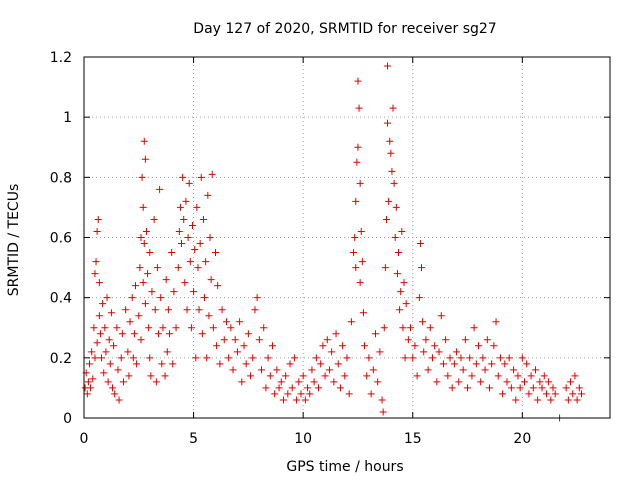 The image size is (640, 480). Describe the element at coordinates (61, 238) in the screenshot. I see `y-tick-labels: 0 0.2 0.4 0.6 0.8 1 1.2` at that location.